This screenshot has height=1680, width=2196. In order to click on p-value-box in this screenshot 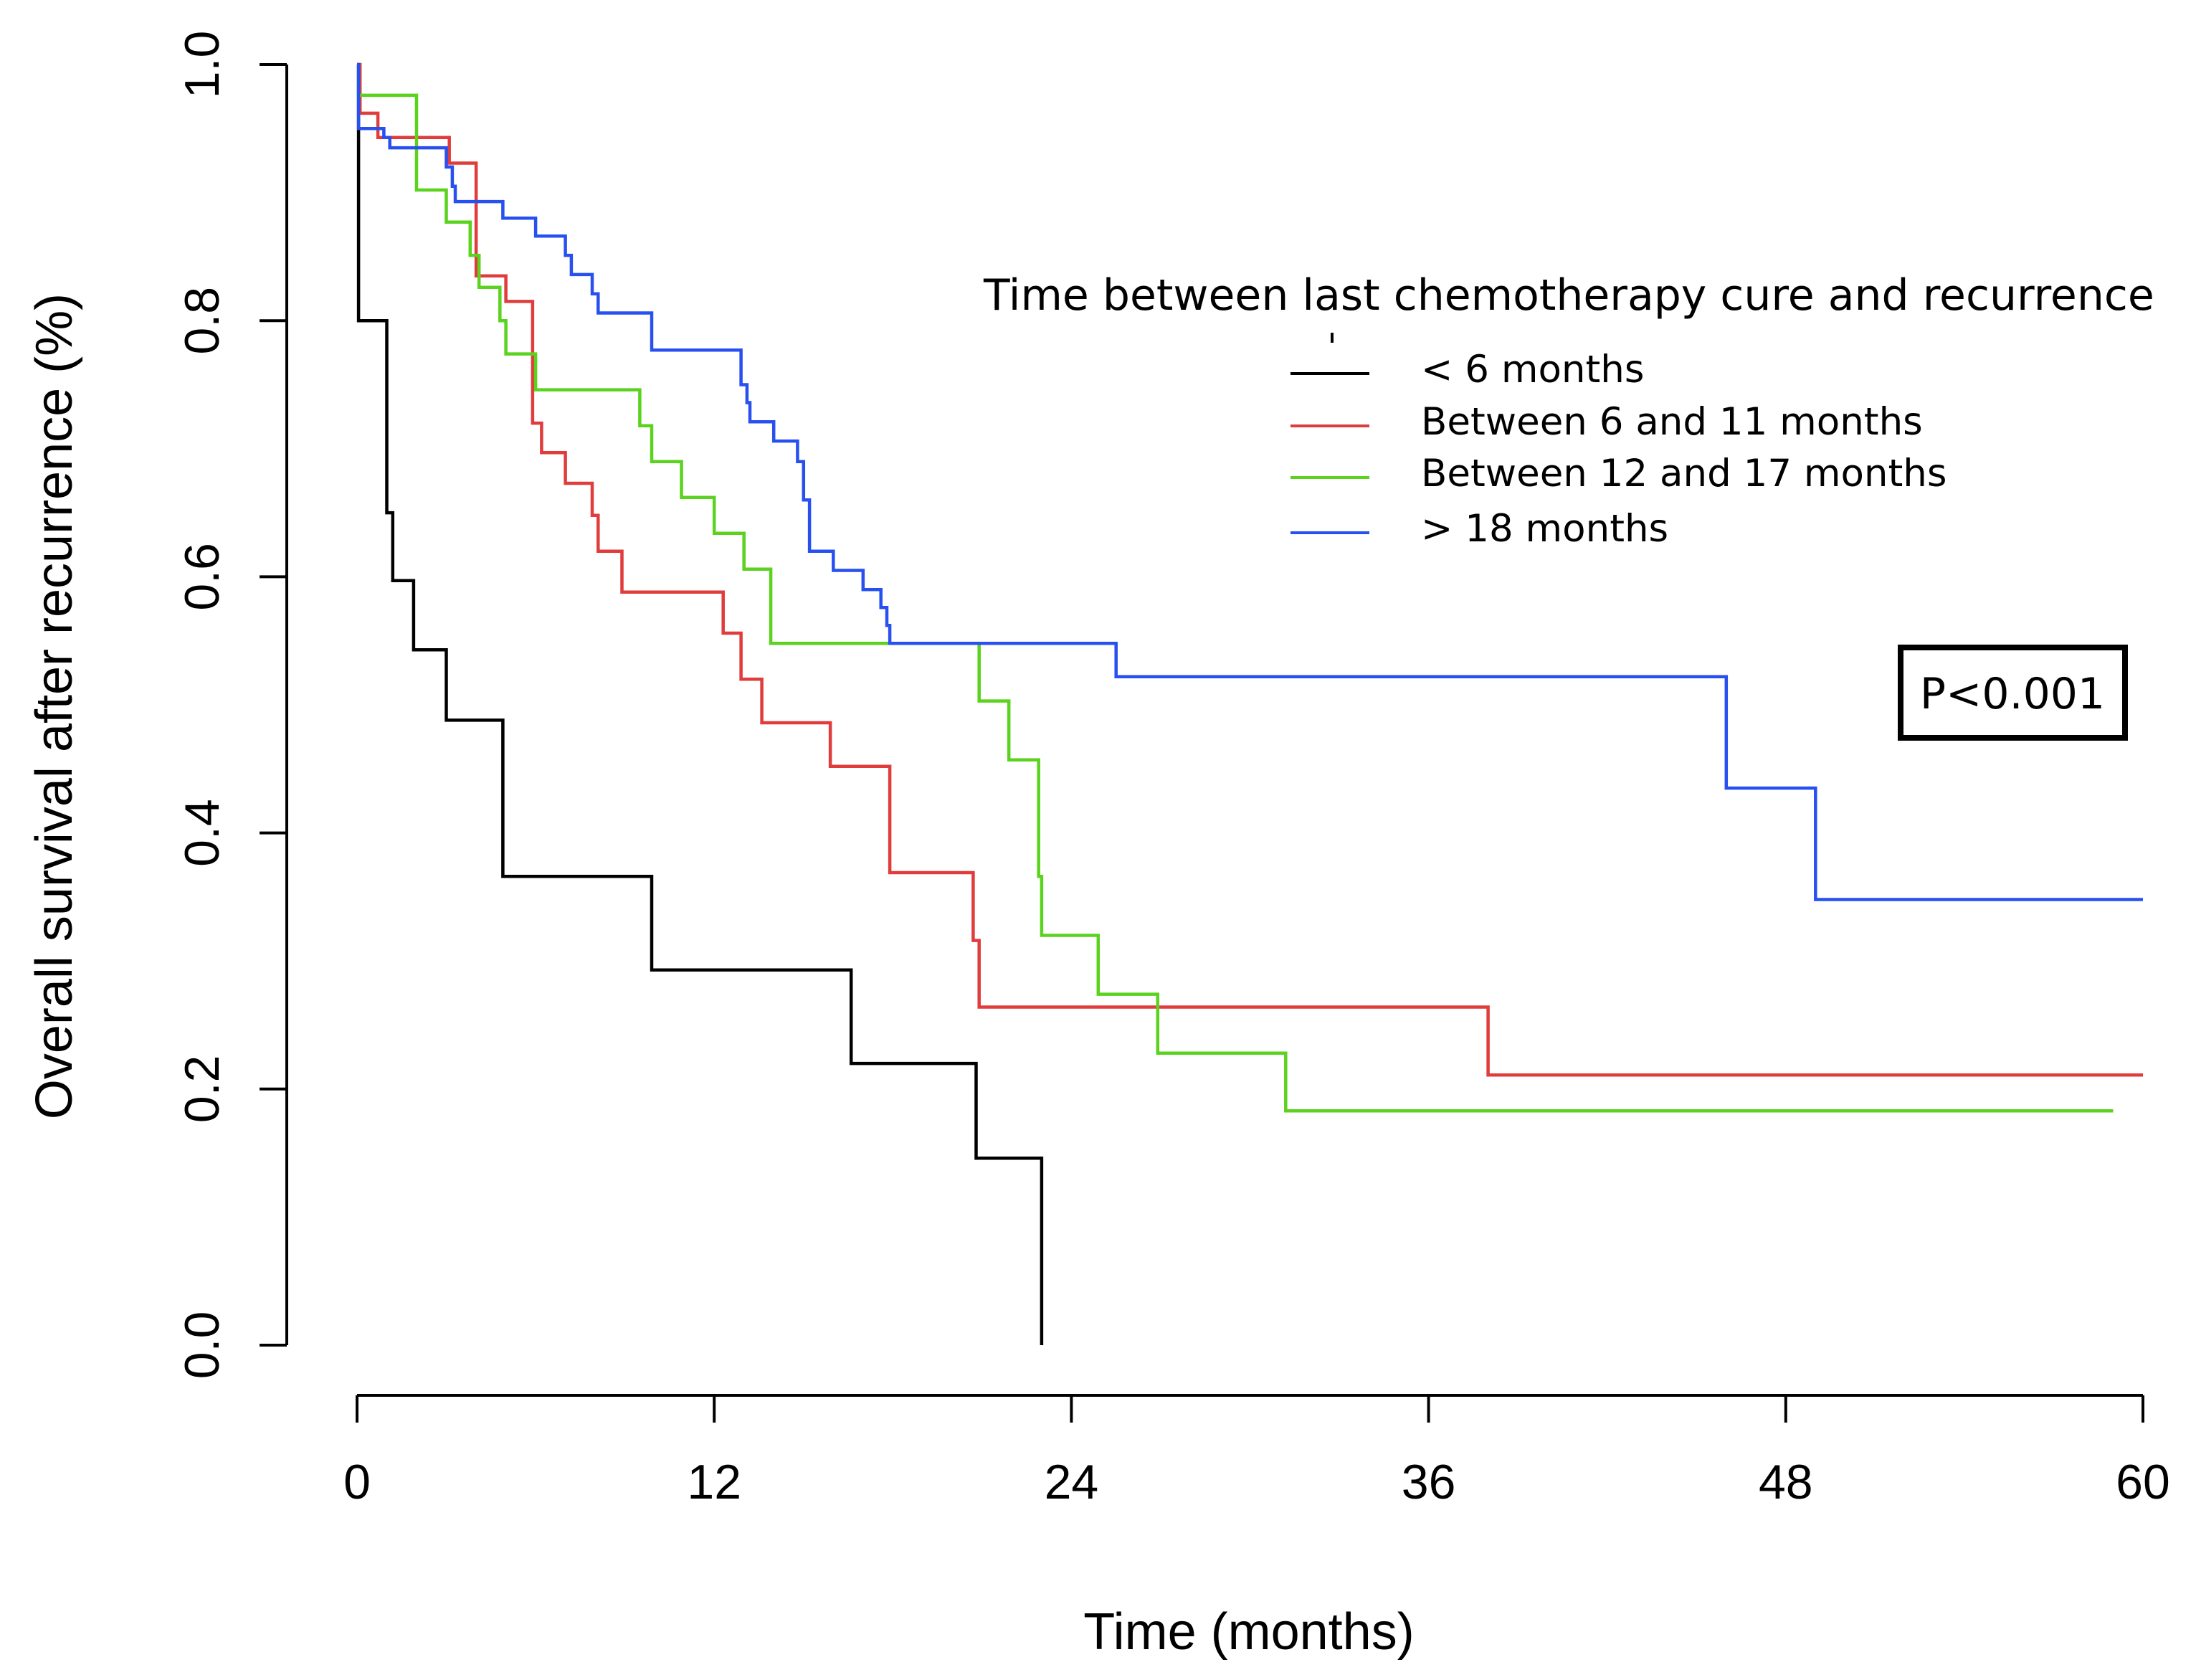, I will do `click(2013, 693)`.